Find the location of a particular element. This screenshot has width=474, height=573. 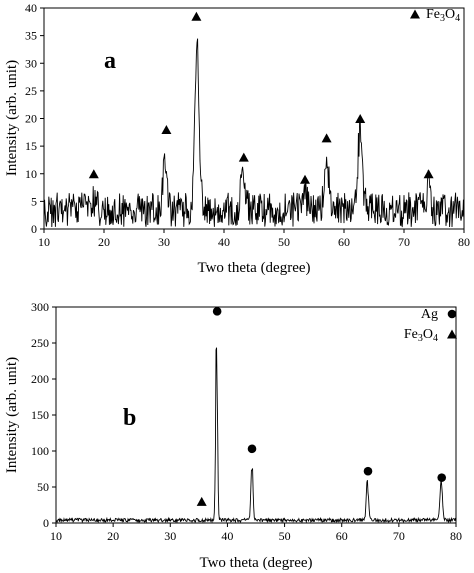

legend-label-part: Ag is located at coordinates (429, 314).